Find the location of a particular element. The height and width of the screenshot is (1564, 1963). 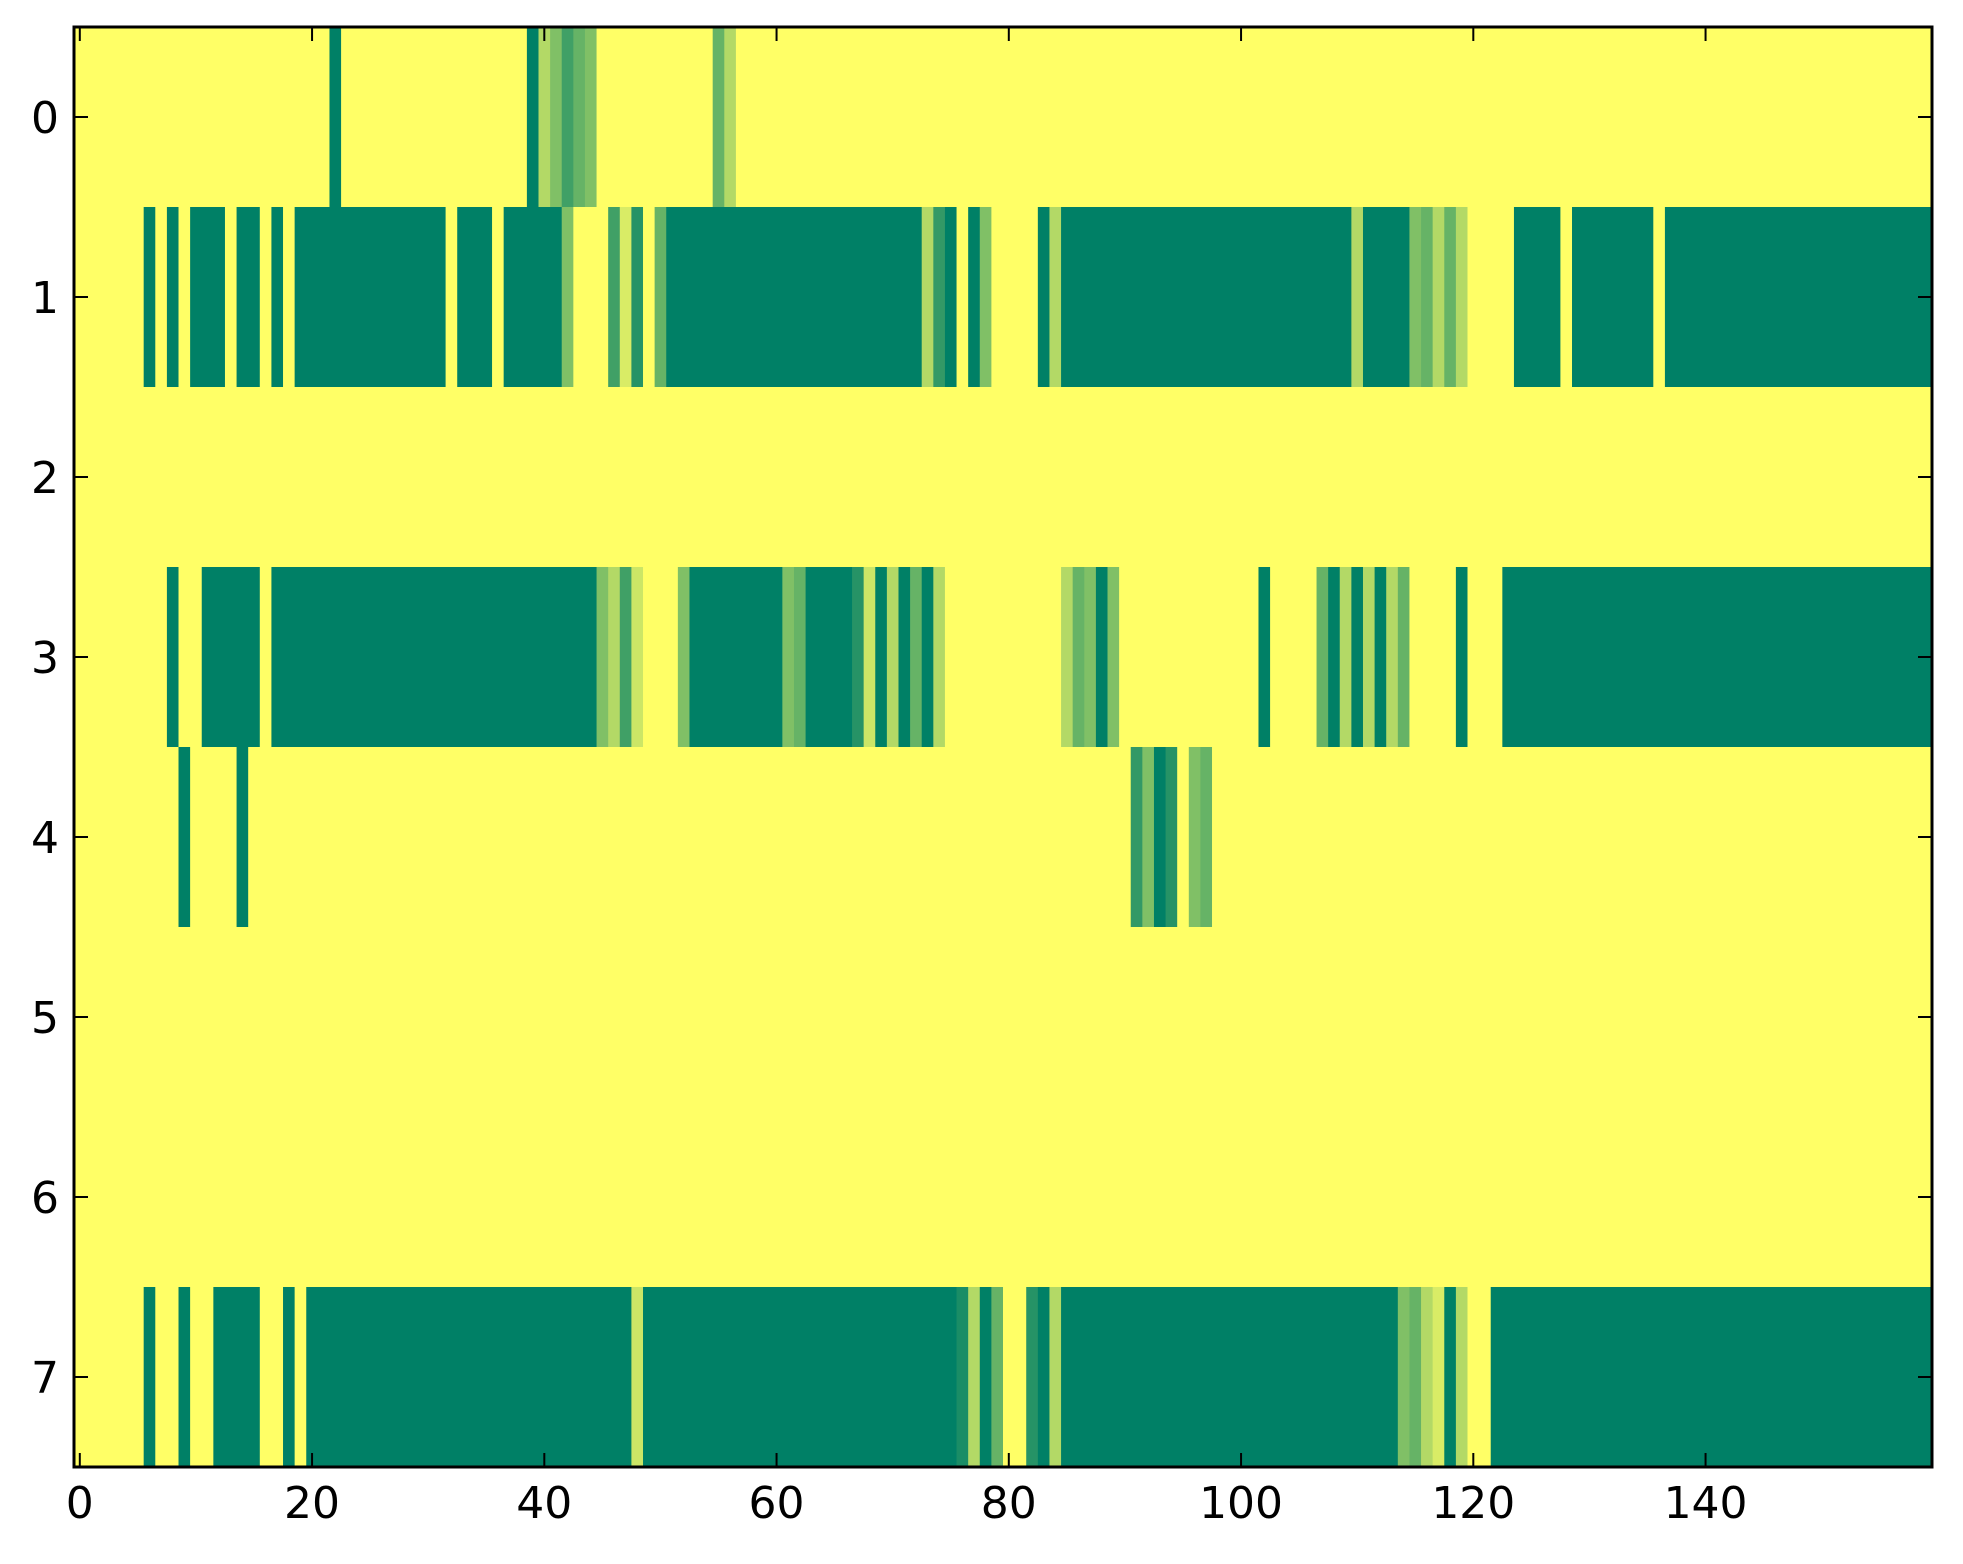

y-tick-label: 0 is located at coordinates (45, 118).